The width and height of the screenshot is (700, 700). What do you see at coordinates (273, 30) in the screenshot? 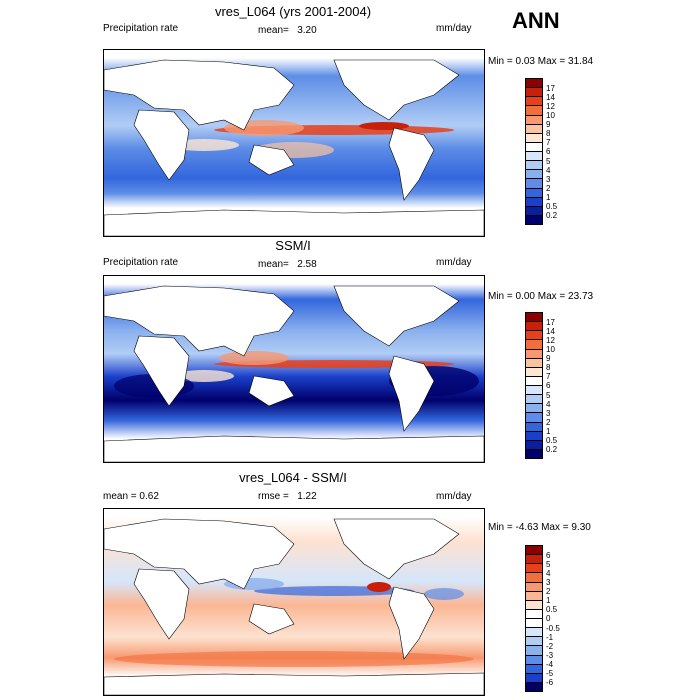
I see `panel-1-stat-label: mean=` at bounding box center [273, 30].